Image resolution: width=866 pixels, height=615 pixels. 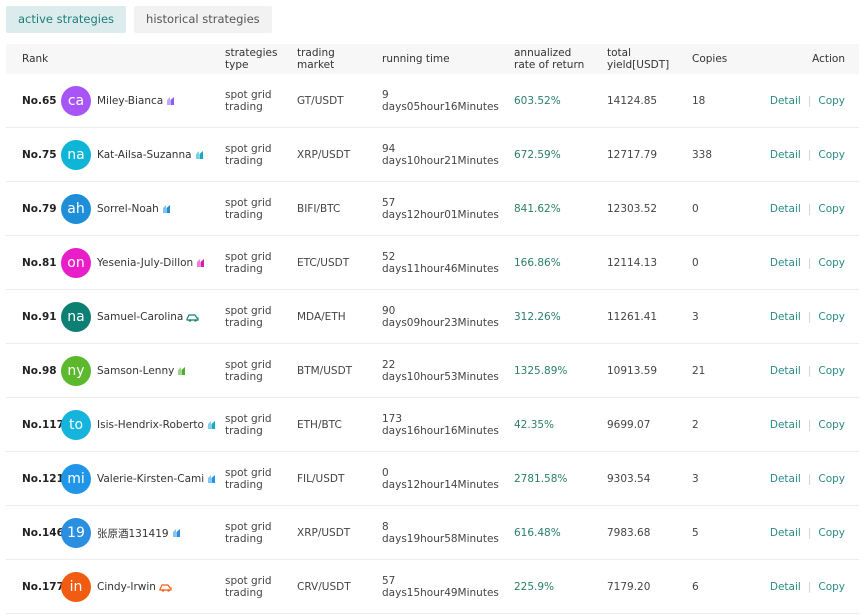 What do you see at coordinates (140, 317) in the screenshot?
I see `trader-name: Samuel-Carolina` at bounding box center [140, 317].